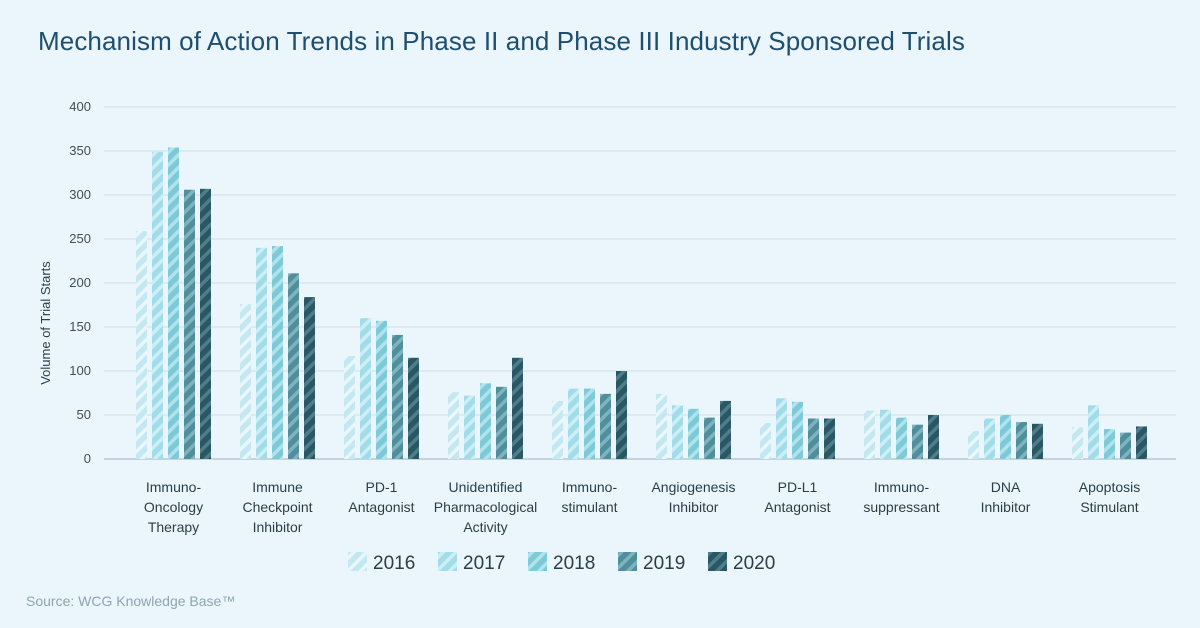  What do you see at coordinates (798, 487) in the screenshot?
I see `category-label: PD-L1` at bounding box center [798, 487].